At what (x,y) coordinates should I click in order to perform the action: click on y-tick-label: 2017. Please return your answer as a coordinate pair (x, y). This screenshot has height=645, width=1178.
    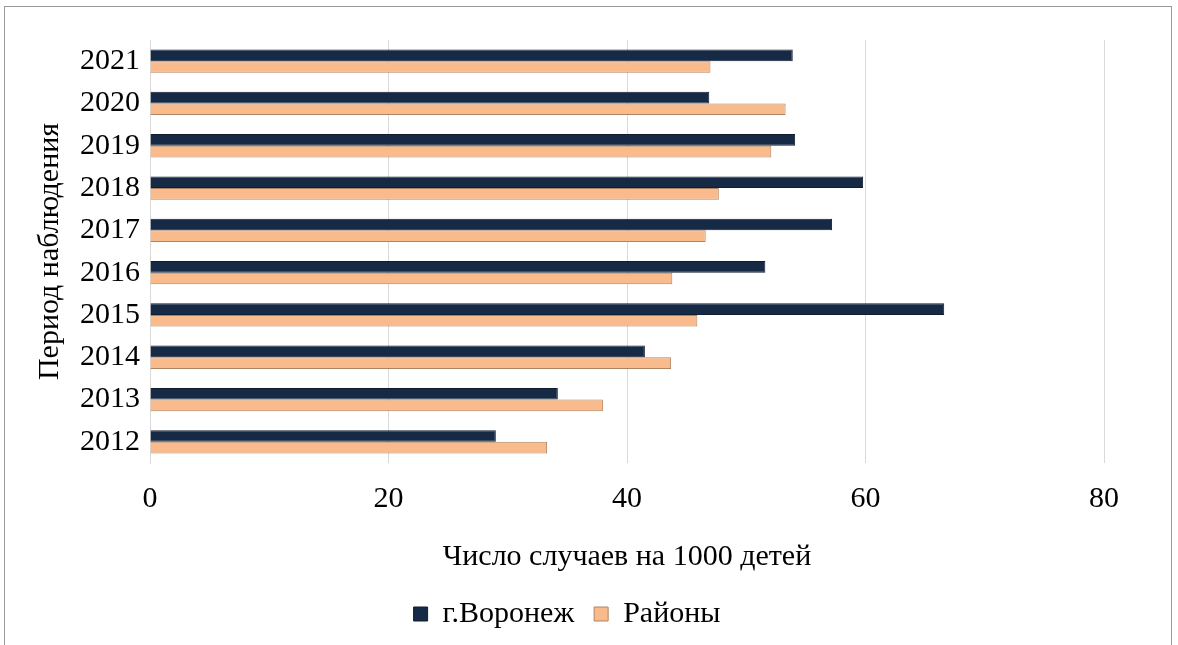
    Looking at the image, I should click on (110, 228).